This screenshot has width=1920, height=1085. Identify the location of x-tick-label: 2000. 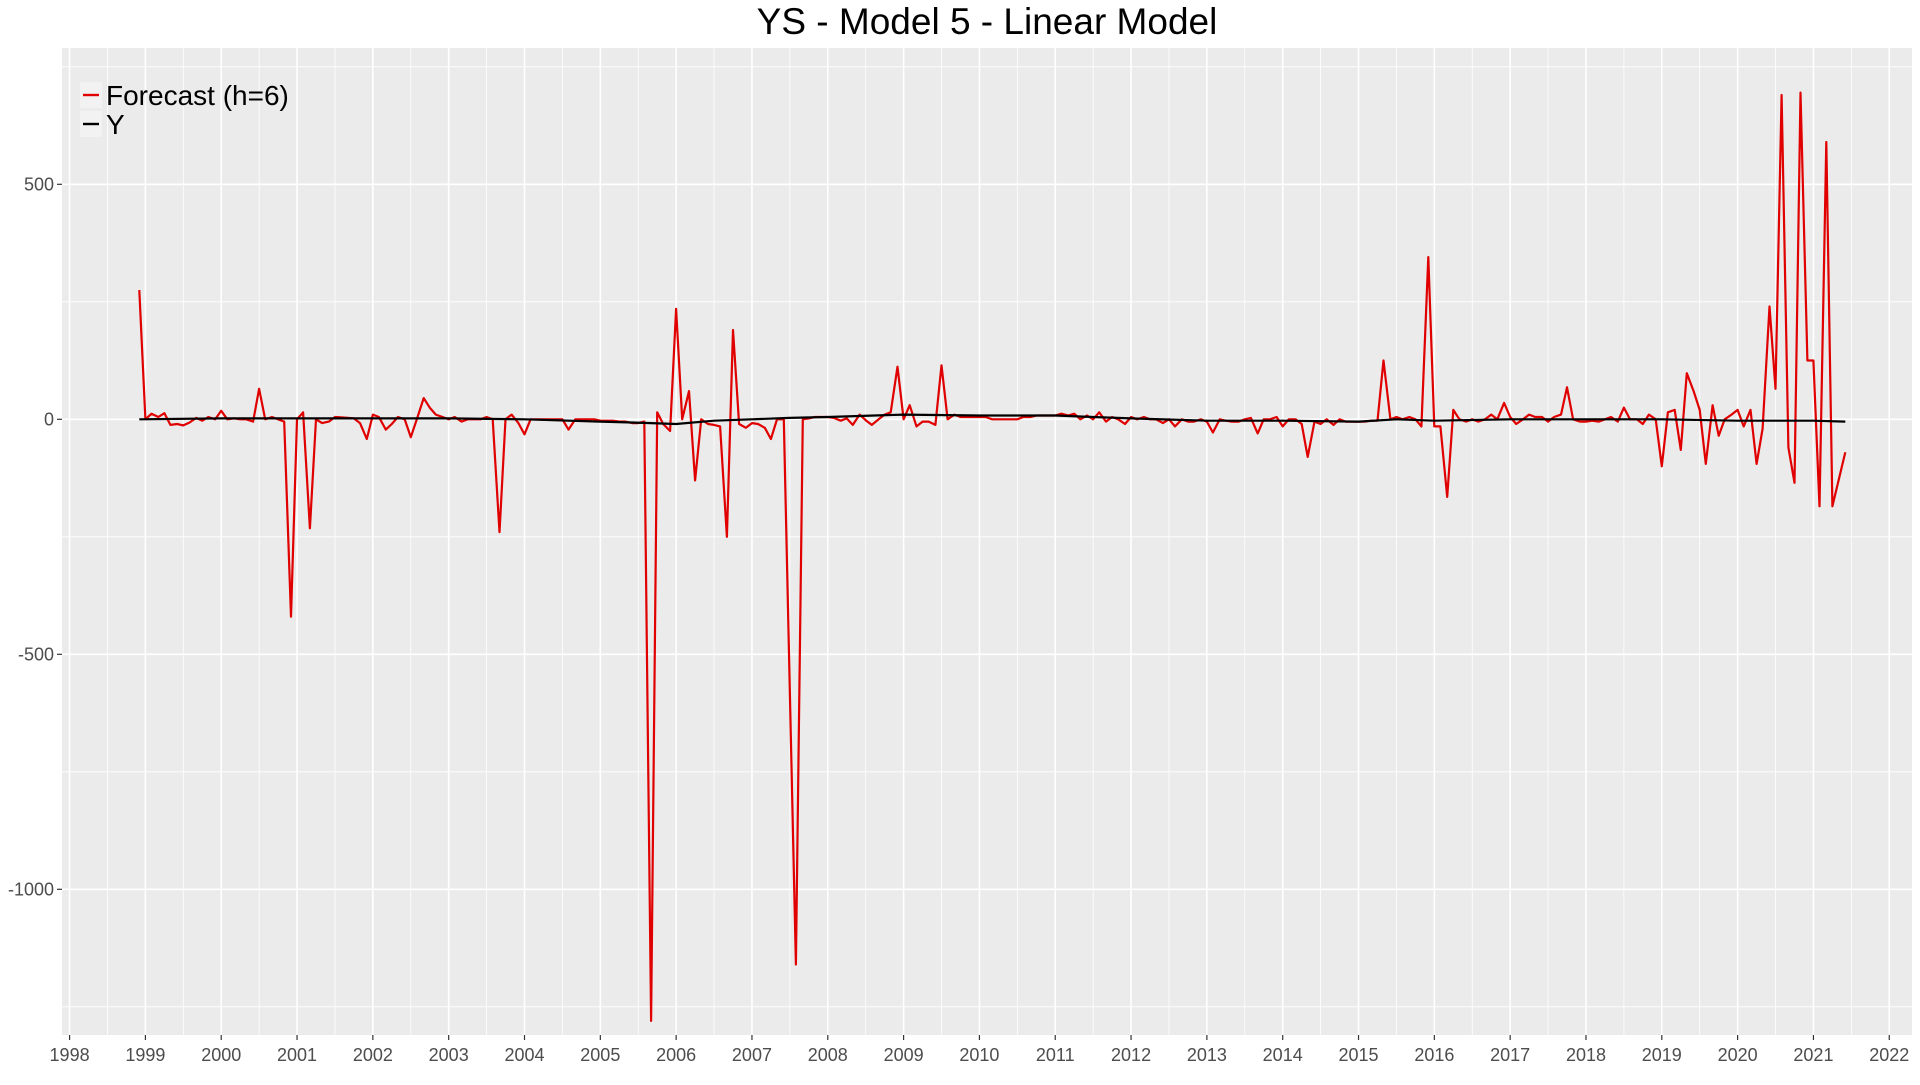
(221, 1055).